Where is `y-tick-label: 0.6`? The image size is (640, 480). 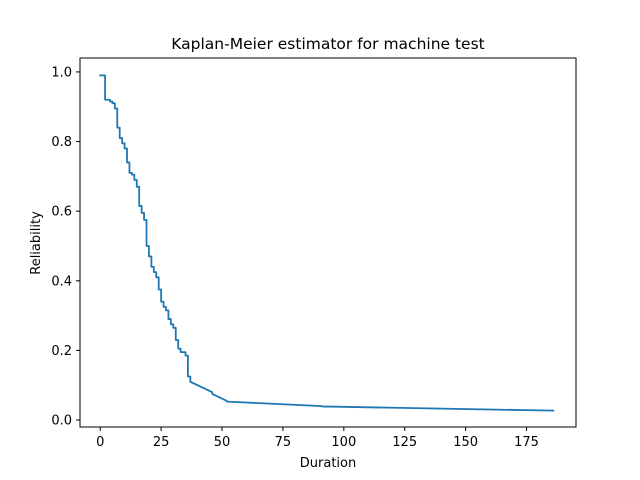 y-tick-label: 0.6 is located at coordinates (61, 212).